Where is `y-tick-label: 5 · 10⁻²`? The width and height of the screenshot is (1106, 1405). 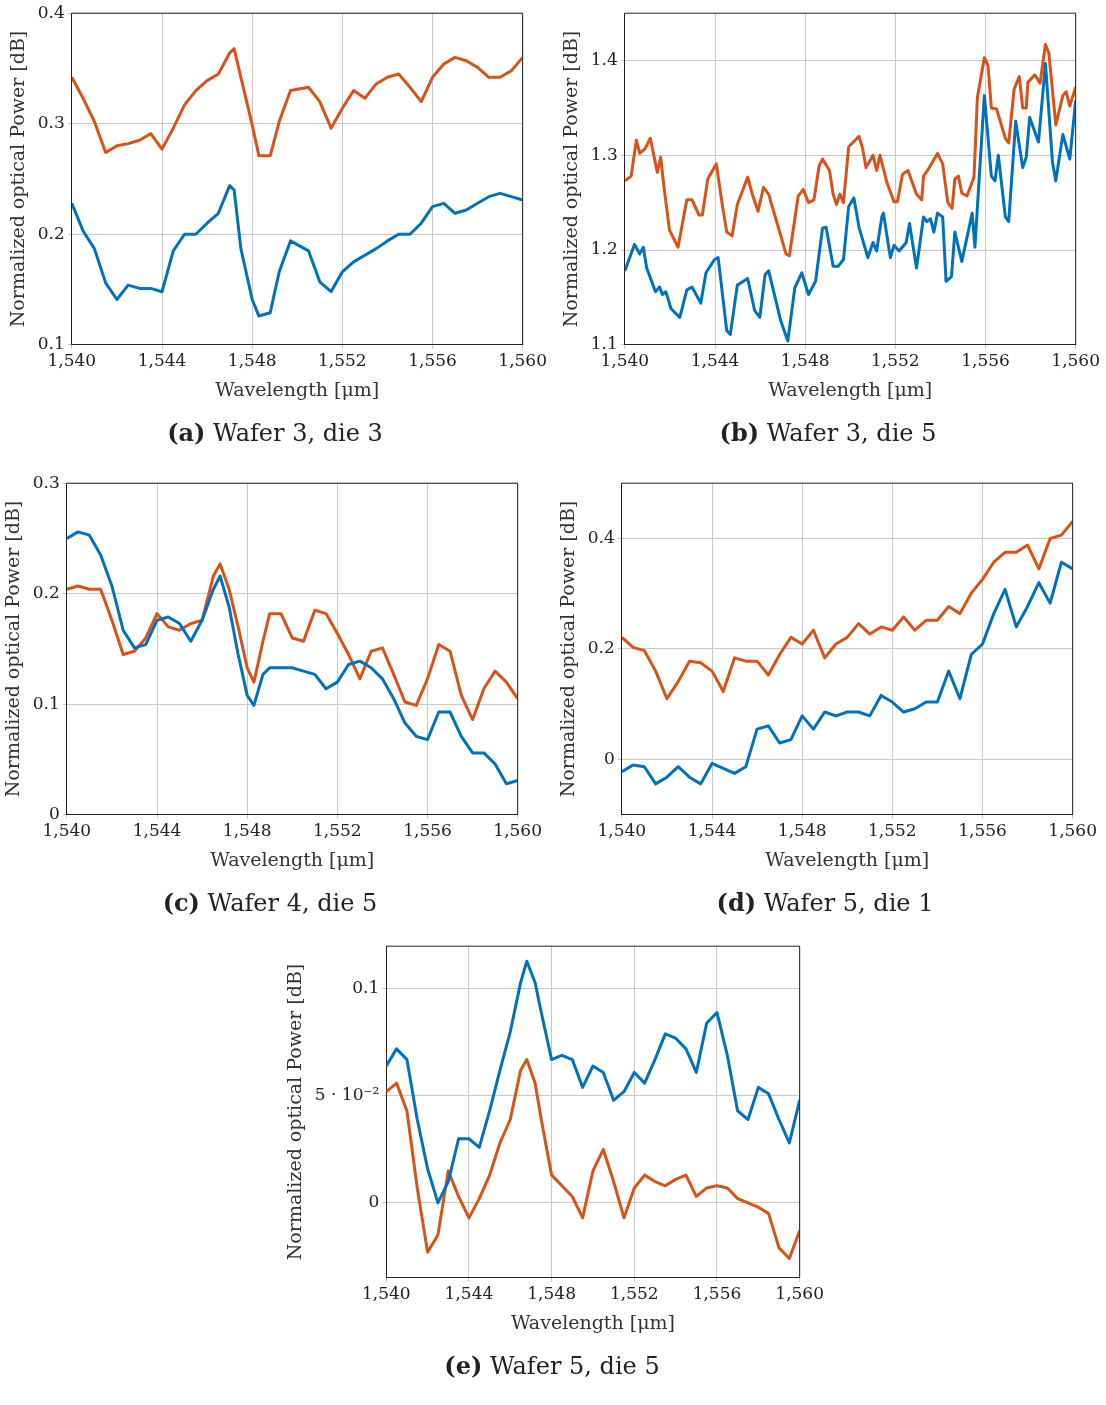 y-tick-label: 5 · 10⁻² is located at coordinates (347, 1094).